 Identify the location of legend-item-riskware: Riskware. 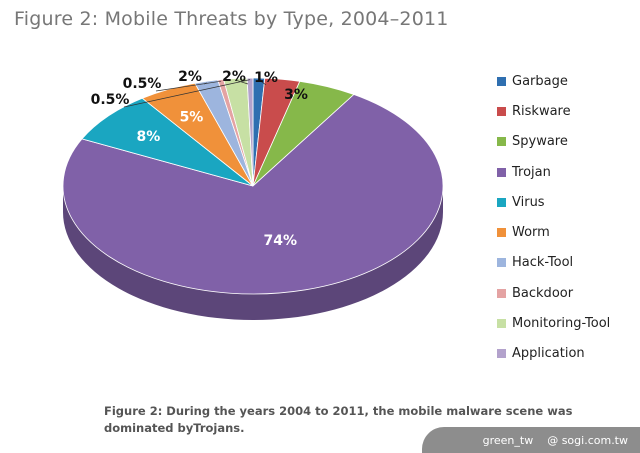
(553, 111).